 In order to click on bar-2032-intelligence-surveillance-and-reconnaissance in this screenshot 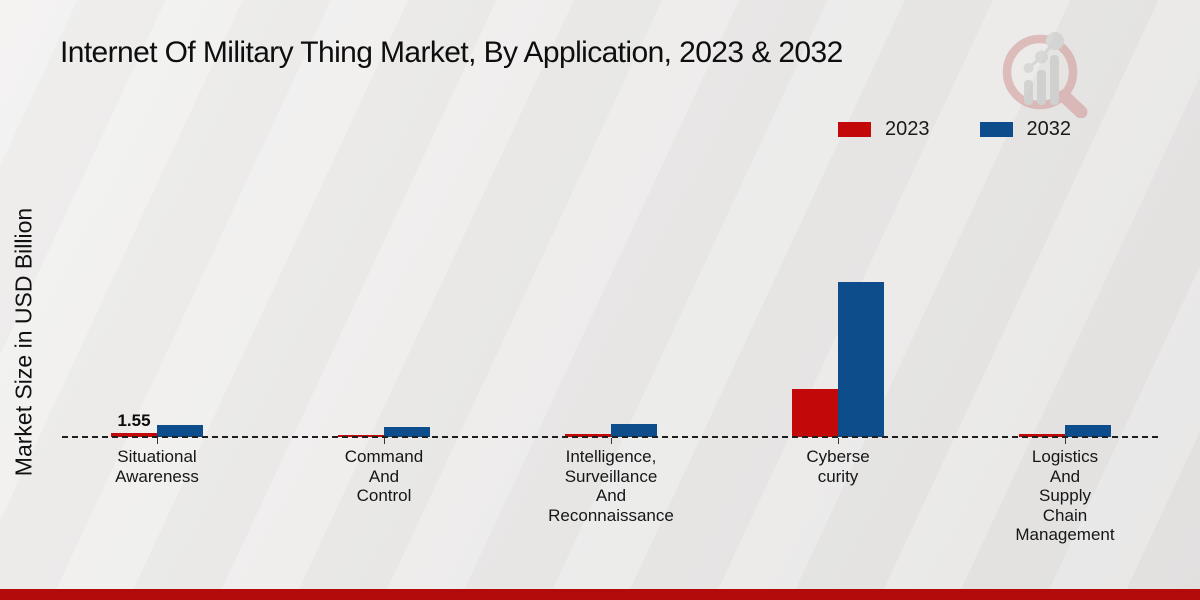, I will do `click(634, 430)`.